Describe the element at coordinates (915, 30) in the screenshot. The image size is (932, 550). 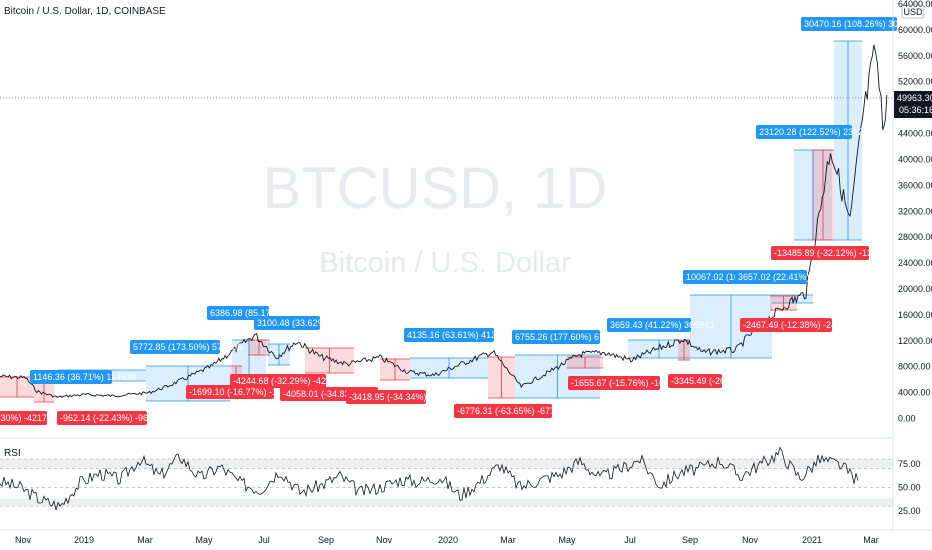
I see `y-tick-label: 60000.00` at that location.